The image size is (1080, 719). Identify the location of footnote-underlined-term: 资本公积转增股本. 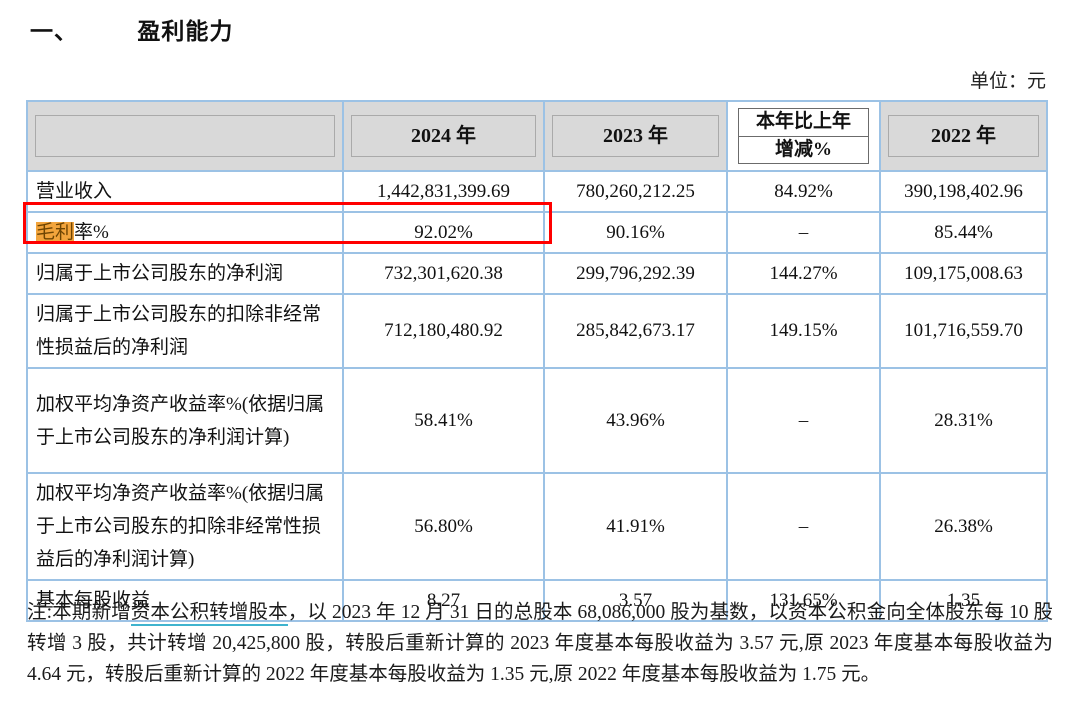
(209, 614).